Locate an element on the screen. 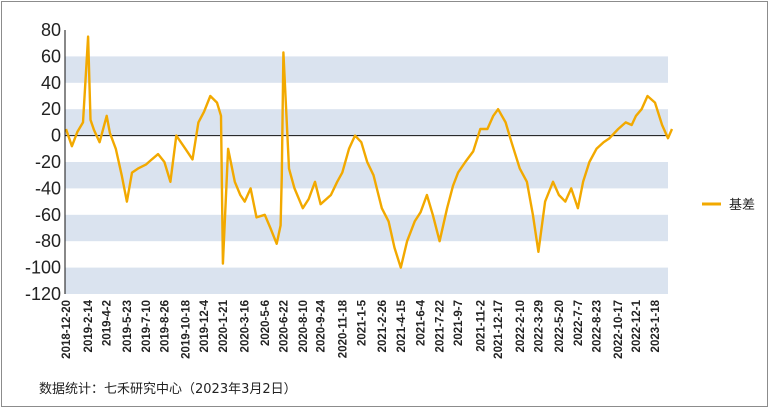  x-tick-label: 2020-3-16 is located at coordinates (246, 326).